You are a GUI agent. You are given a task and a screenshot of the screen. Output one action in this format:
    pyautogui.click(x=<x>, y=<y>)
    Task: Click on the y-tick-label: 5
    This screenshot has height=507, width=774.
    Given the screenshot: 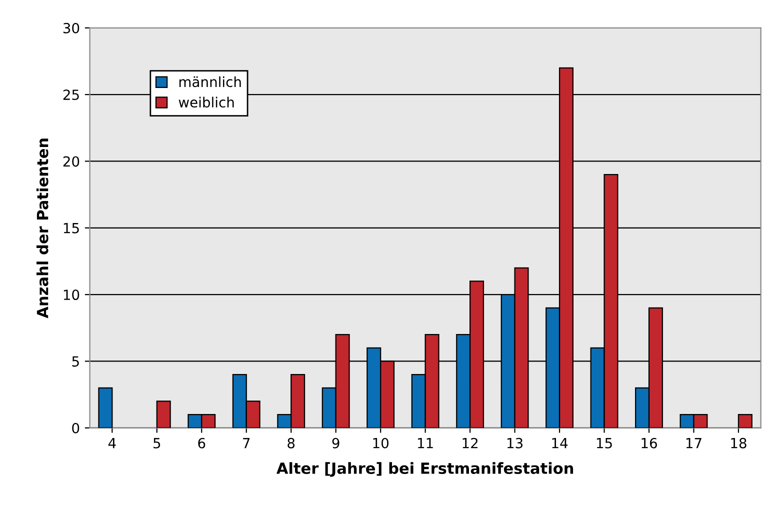 What is the action you would take?
    pyautogui.click(x=75, y=361)
    